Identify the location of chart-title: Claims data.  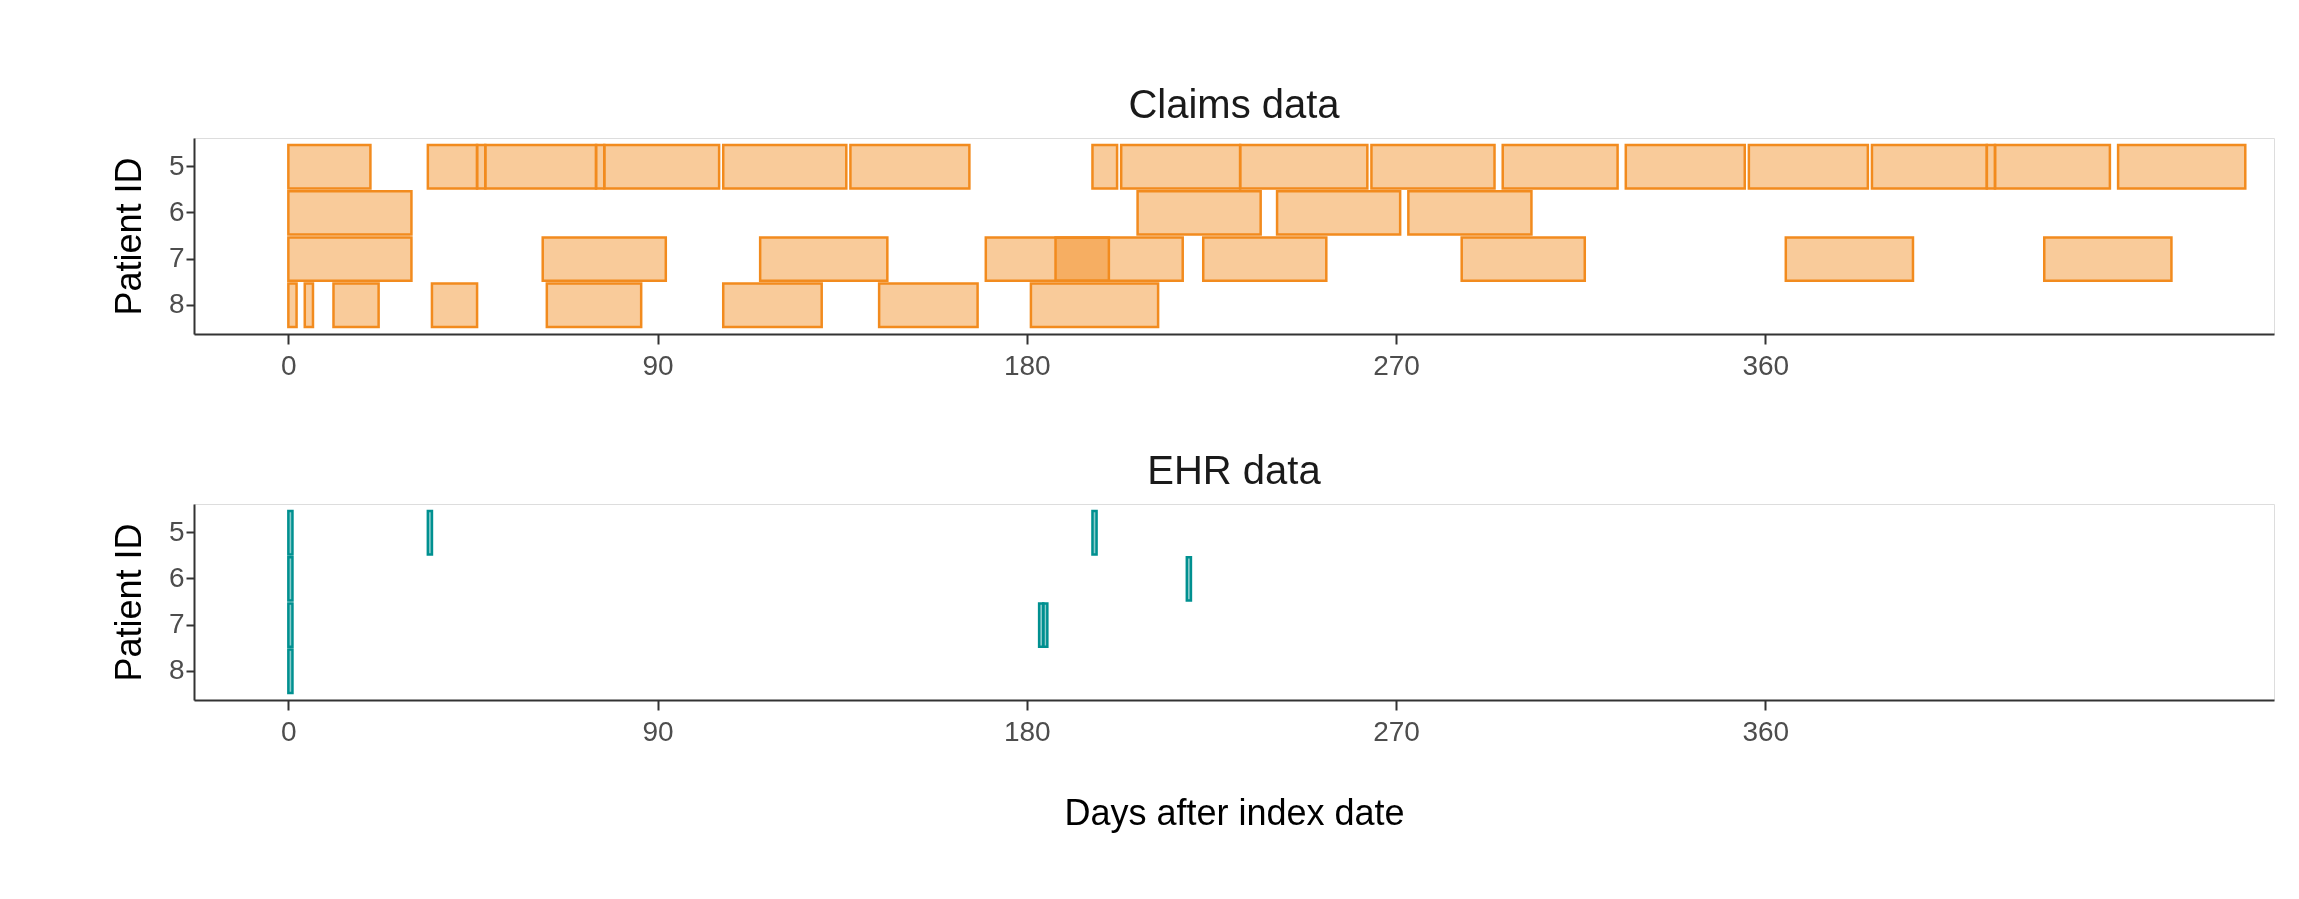
(1234, 104).